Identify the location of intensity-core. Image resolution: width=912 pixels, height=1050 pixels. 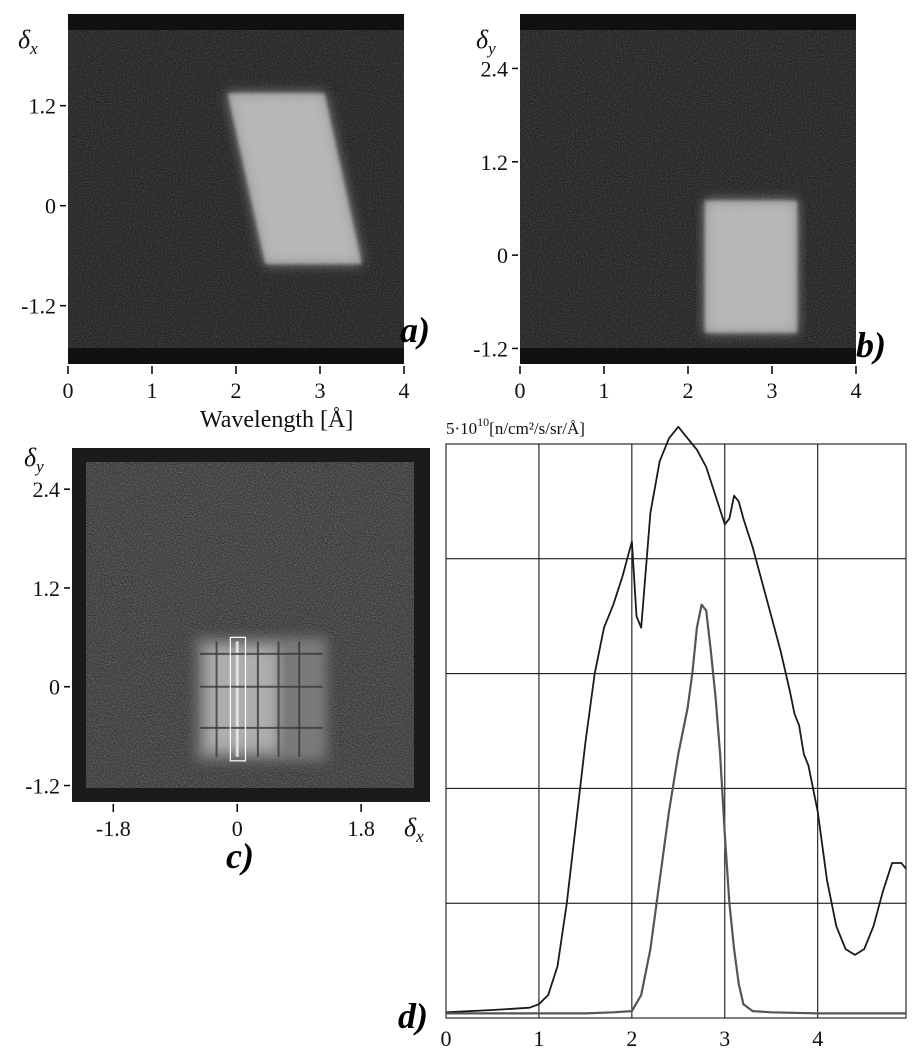
(241, 699).